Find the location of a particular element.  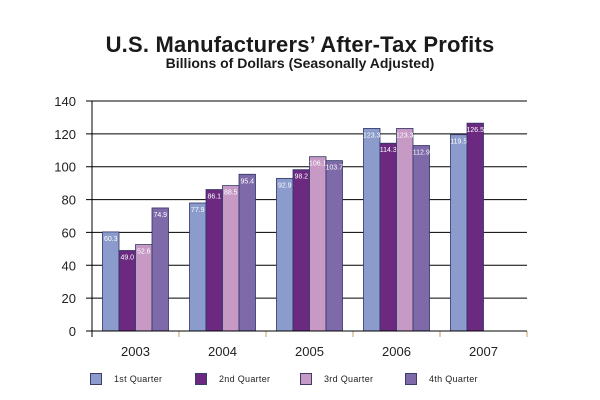

x-tick-label: 2005 is located at coordinates (309, 351).